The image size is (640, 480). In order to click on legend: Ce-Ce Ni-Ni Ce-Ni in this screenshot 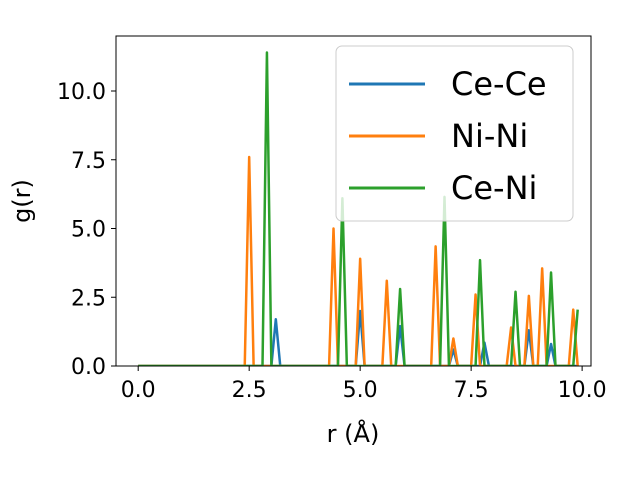, I will do `click(454, 133)`.